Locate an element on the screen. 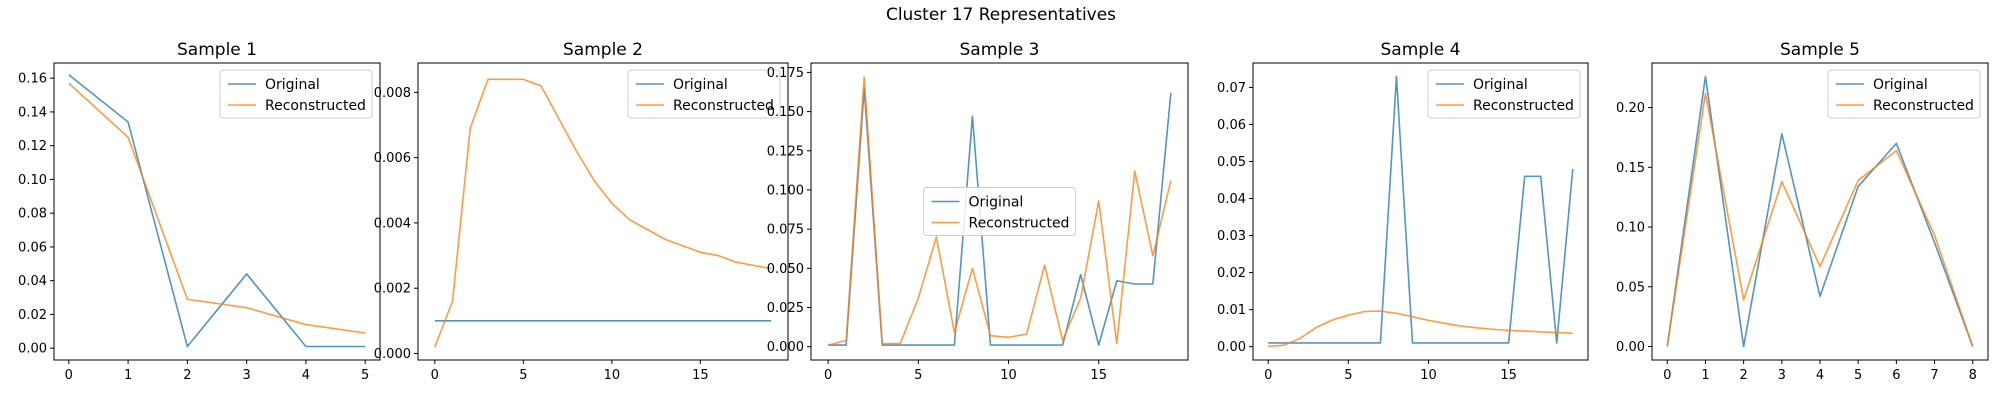 The image size is (2000, 400). y-tick-label: 0.150 is located at coordinates (785, 112).